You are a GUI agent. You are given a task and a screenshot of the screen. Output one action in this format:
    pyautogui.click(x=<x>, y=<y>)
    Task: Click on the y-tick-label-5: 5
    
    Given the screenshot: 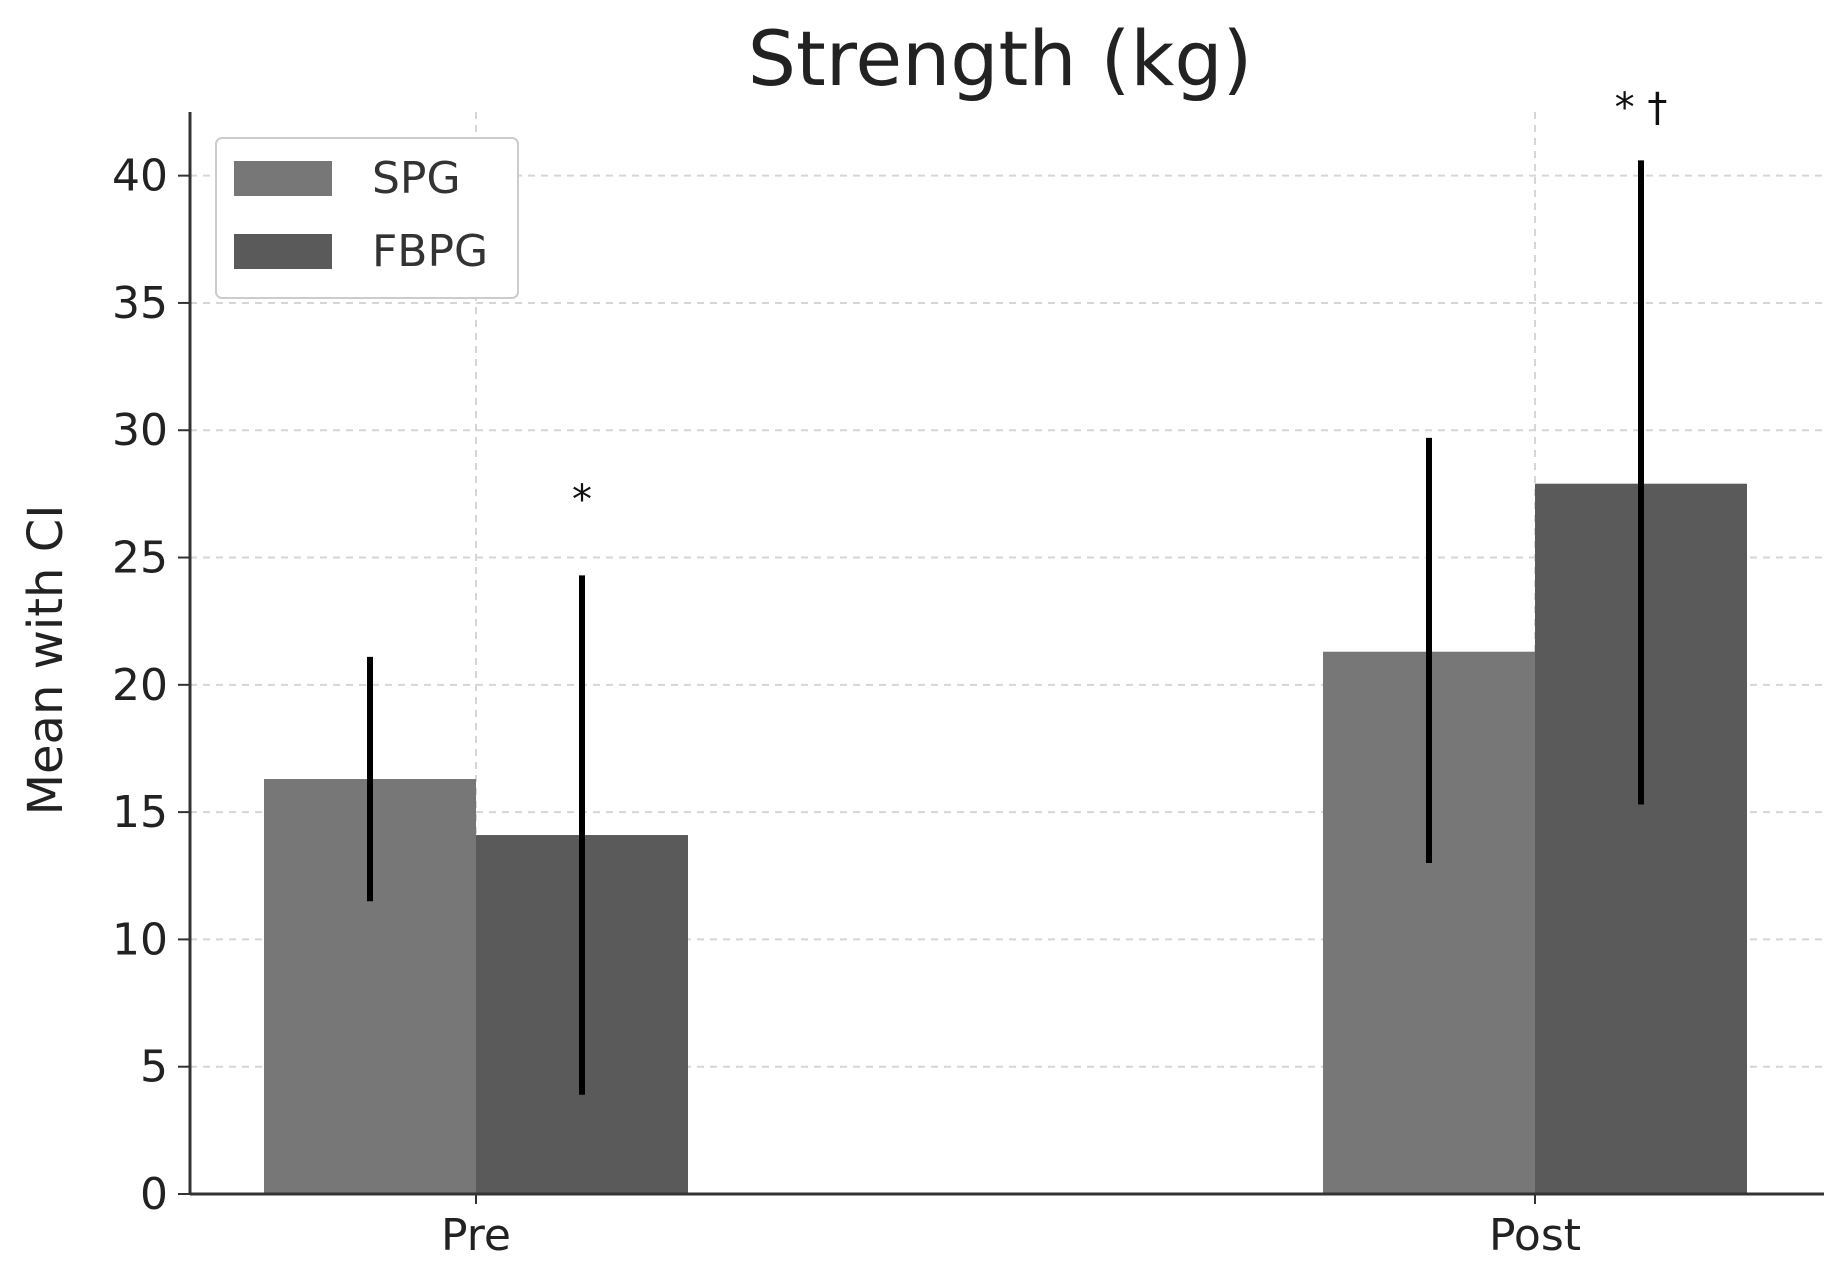 What is the action you would take?
    pyautogui.click(x=154, y=1067)
    